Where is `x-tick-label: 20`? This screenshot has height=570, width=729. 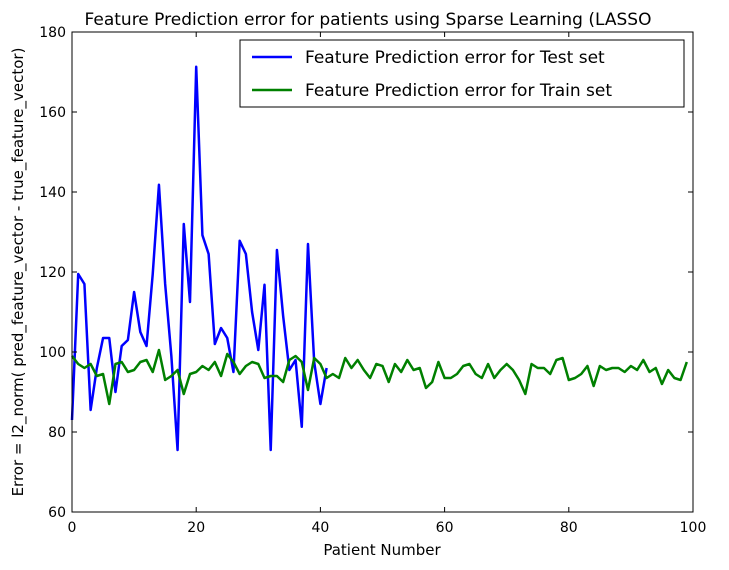
x-tick-label: 20 is located at coordinates (196, 528).